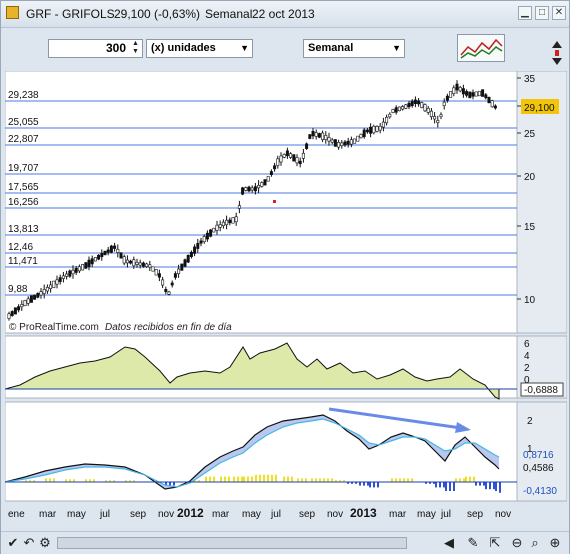 The image size is (570, 554). Describe the element at coordinates (138, 514) in the screenshot. I see `time-axis-label: sep` at that location.